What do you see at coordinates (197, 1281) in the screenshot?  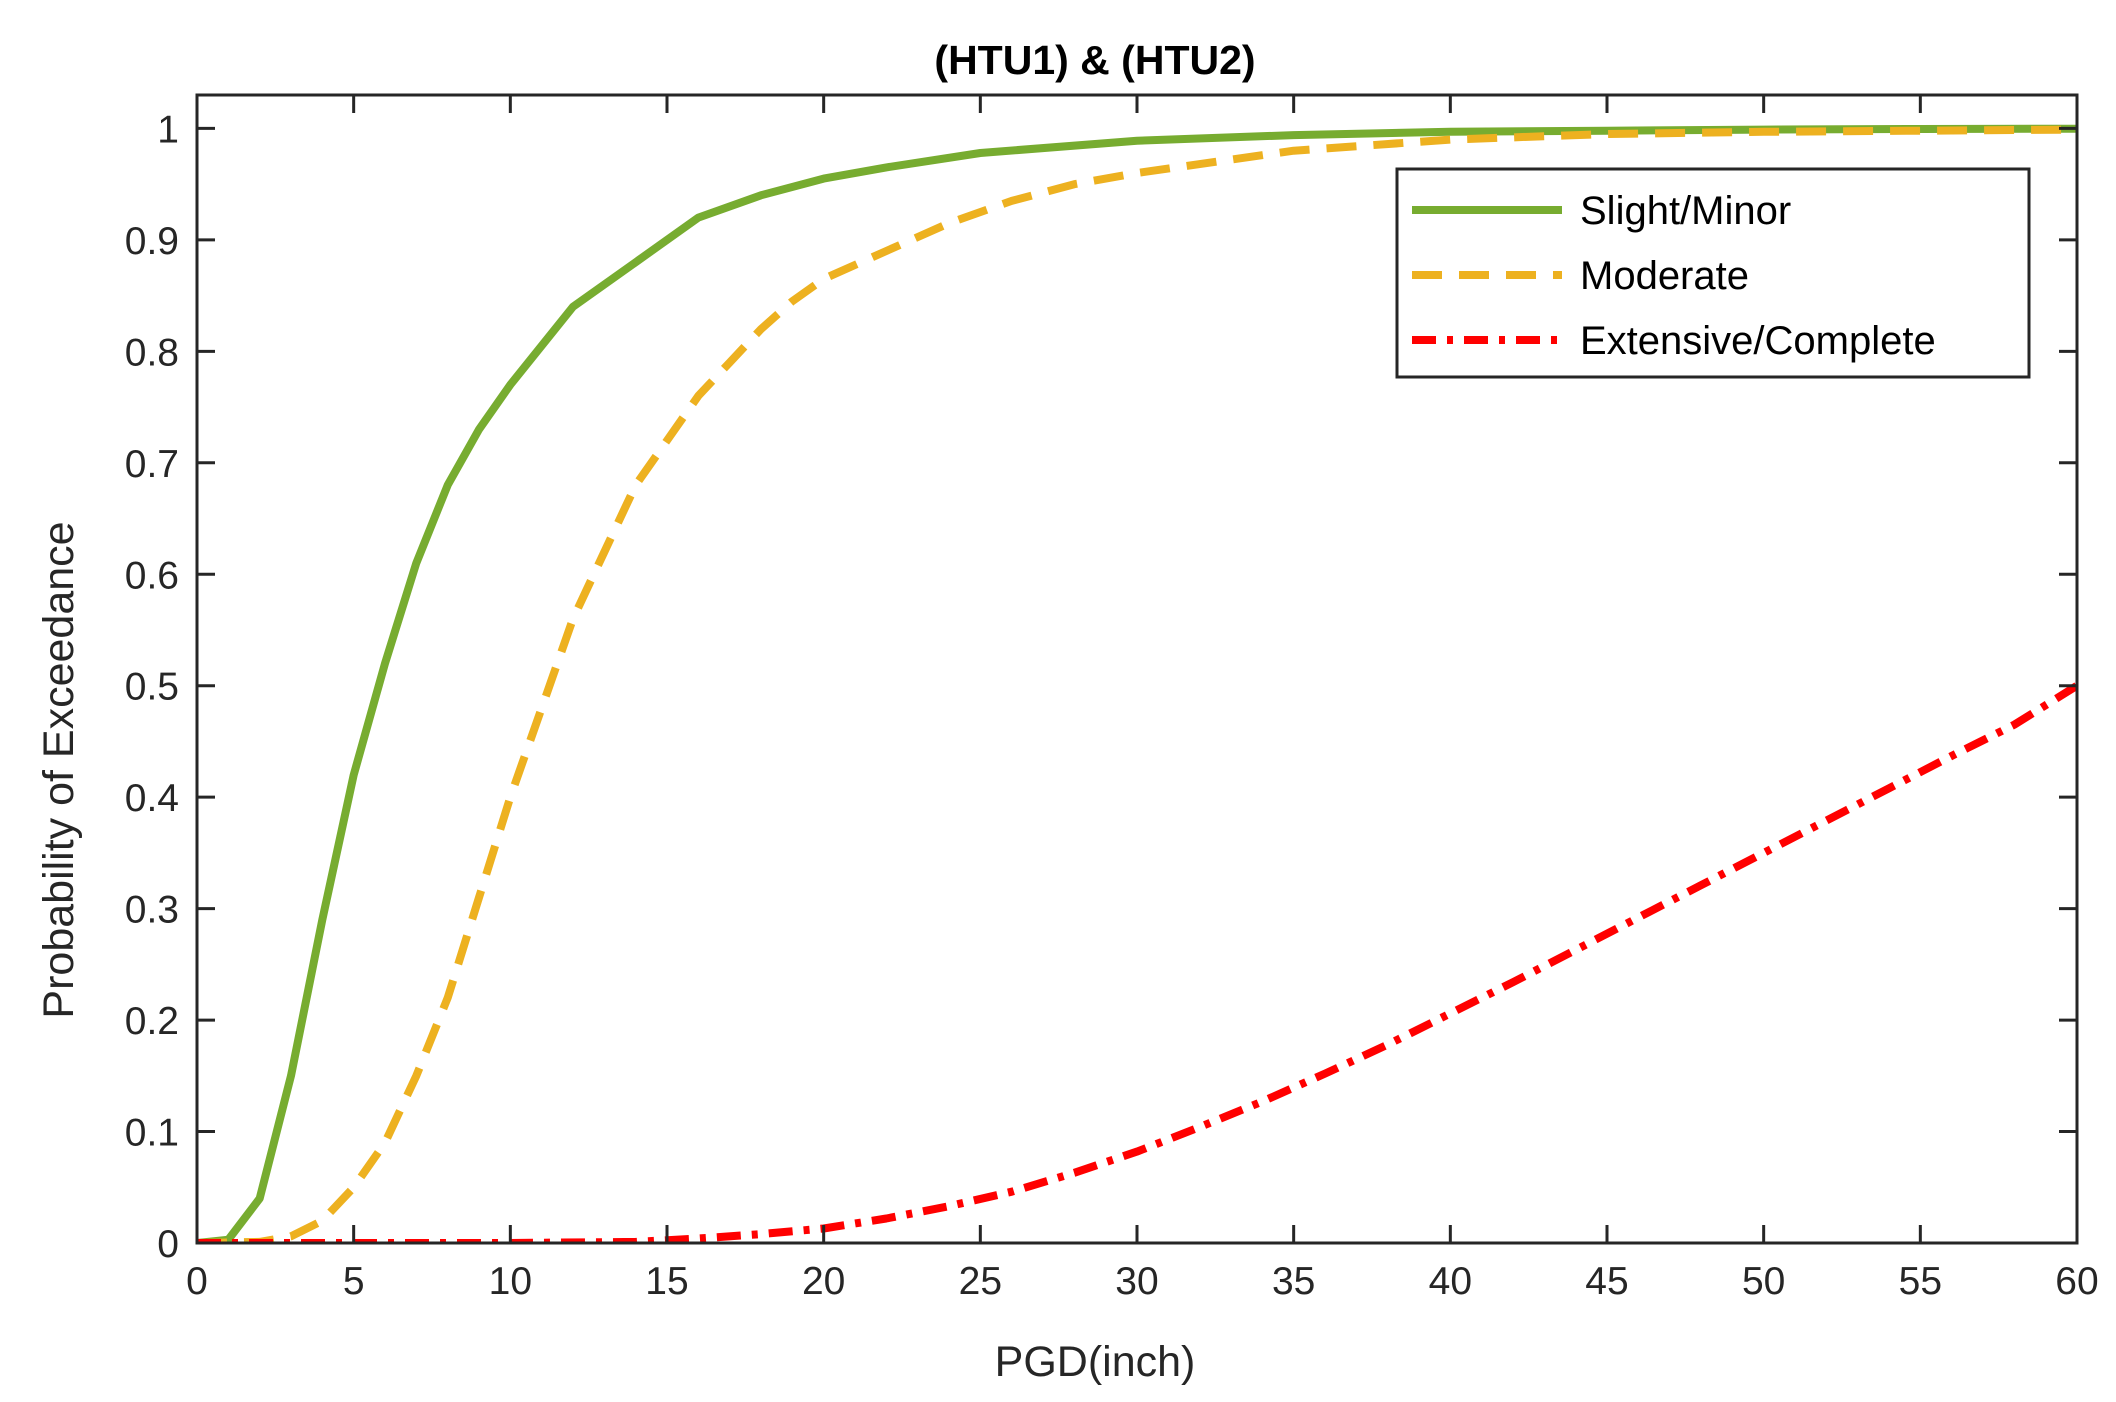 I see `x-tick-label: 0` at bounding box center [197, 1281].